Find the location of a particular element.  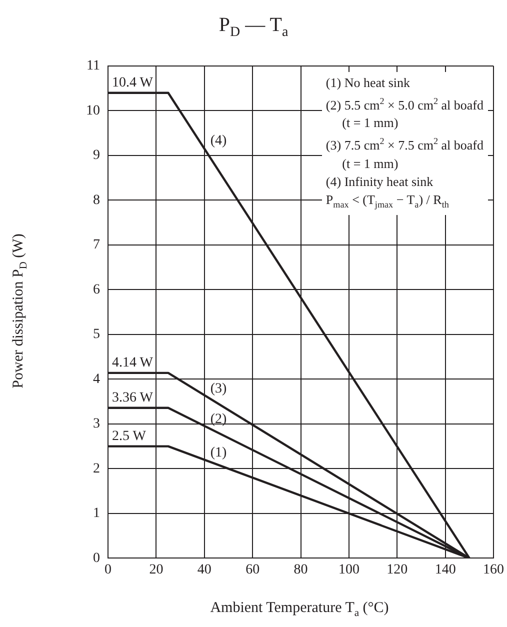

x-tick-label: 40 is located at coordinates (204, 570).